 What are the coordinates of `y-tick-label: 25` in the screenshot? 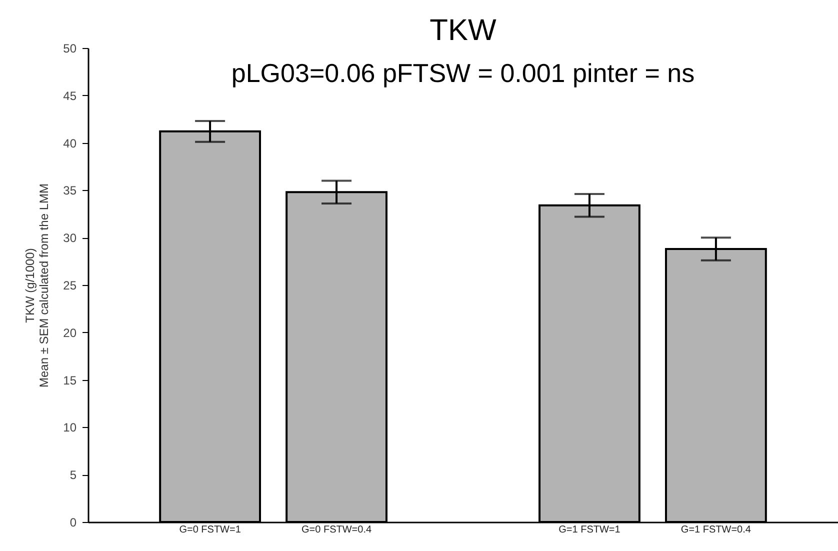 It's located at (70, 285).